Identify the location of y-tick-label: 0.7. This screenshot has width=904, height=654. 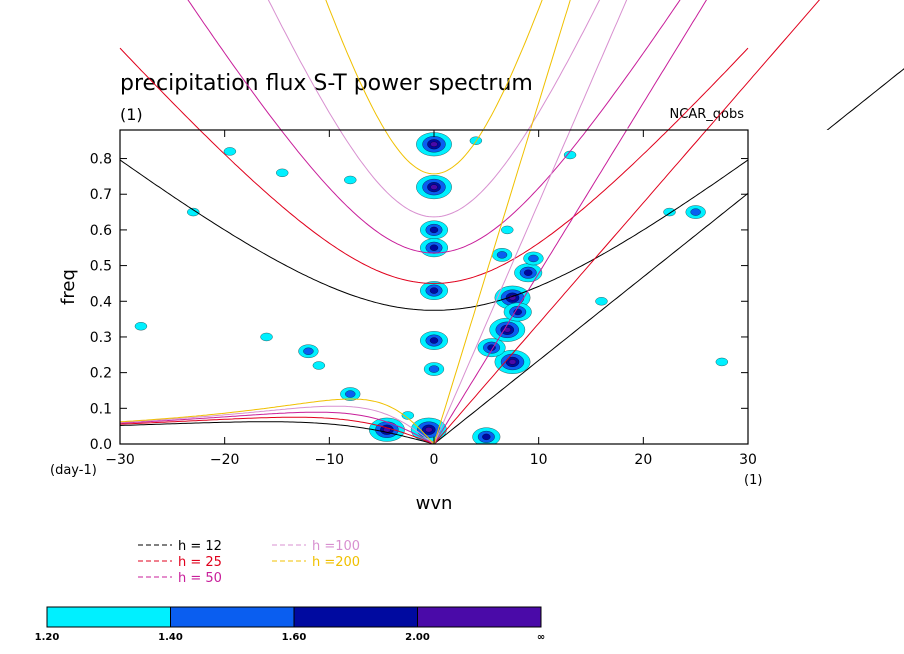
(101, 195).